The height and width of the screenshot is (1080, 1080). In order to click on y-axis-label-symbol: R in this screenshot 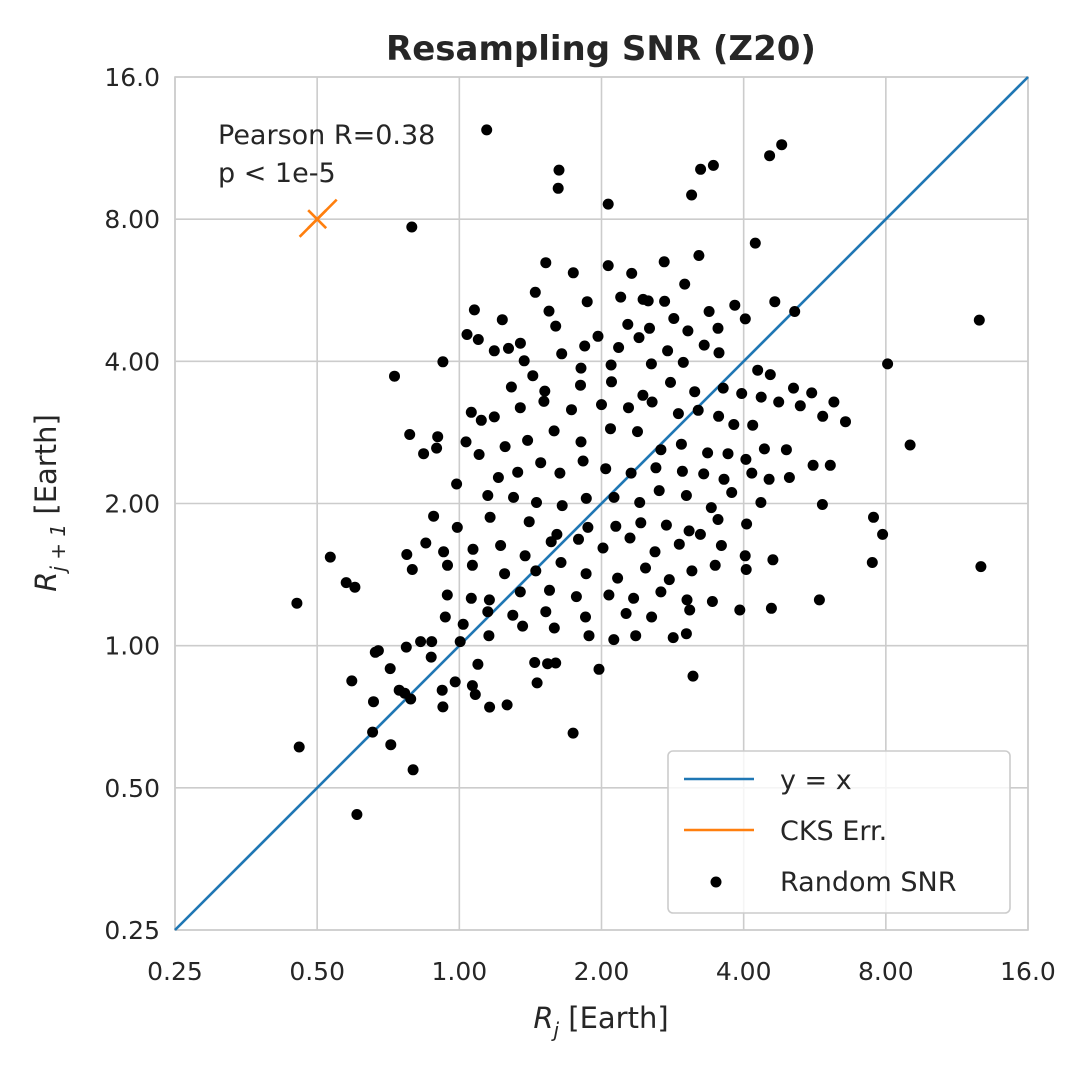, I will do `click(46, 582)`.